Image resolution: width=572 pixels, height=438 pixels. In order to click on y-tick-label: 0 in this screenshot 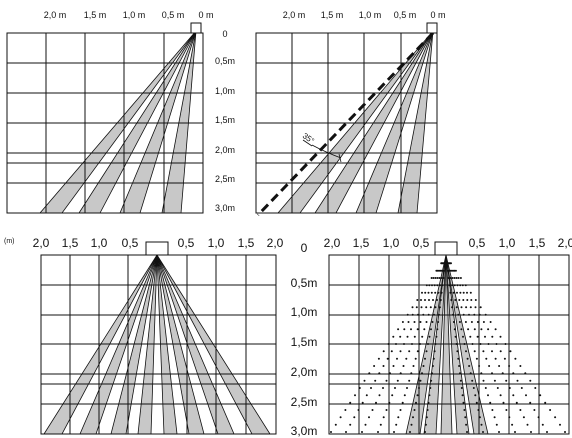, I will do `click(304, 248)`.